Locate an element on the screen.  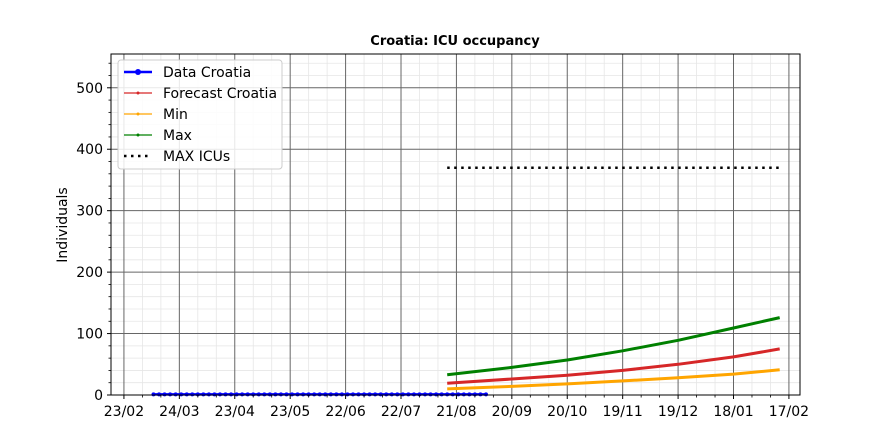
y-tick-label: 200 is located at coordinates (89, 273).